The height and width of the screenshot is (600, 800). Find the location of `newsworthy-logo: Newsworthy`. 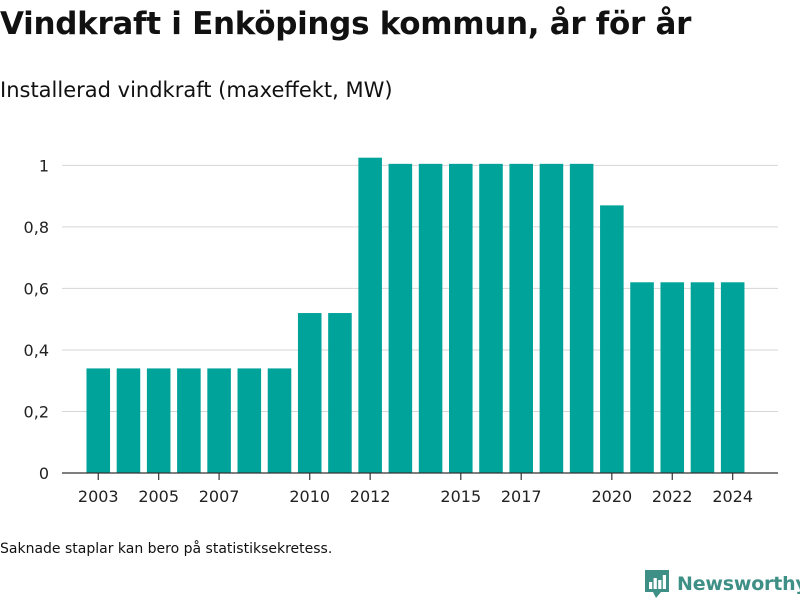

newsworthy-logo: Newsworthy is located at coordinates (722, 584).